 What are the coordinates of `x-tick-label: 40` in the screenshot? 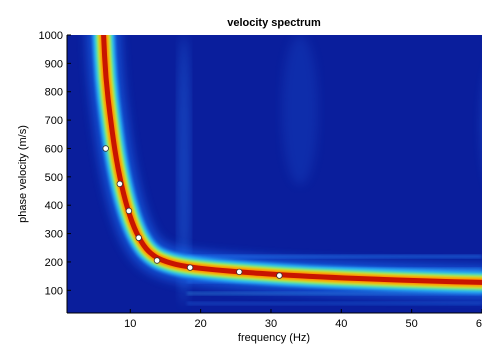 It's located at (341, 324).